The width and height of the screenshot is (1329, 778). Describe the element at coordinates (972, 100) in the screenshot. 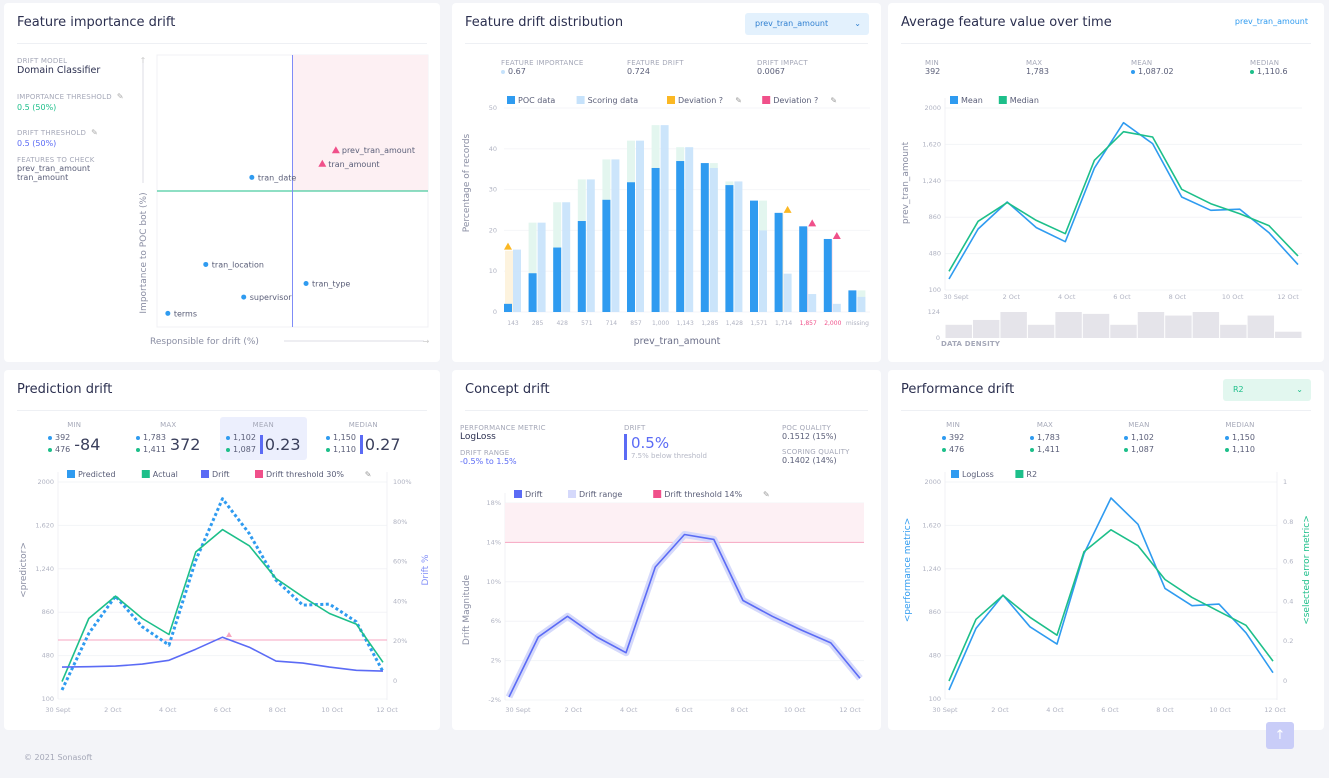

I see `legend-label: Mean` at that location.